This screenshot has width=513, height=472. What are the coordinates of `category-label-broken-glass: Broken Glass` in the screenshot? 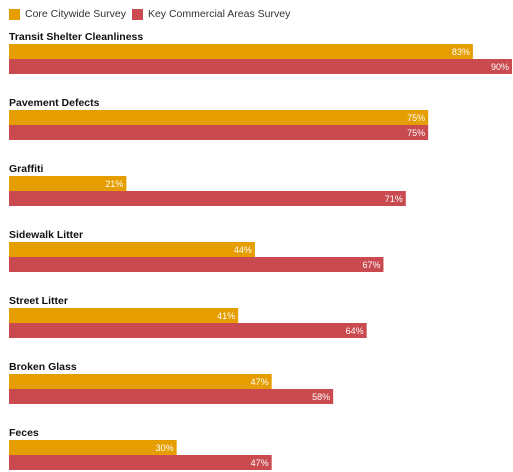 It's located at (43, 367).